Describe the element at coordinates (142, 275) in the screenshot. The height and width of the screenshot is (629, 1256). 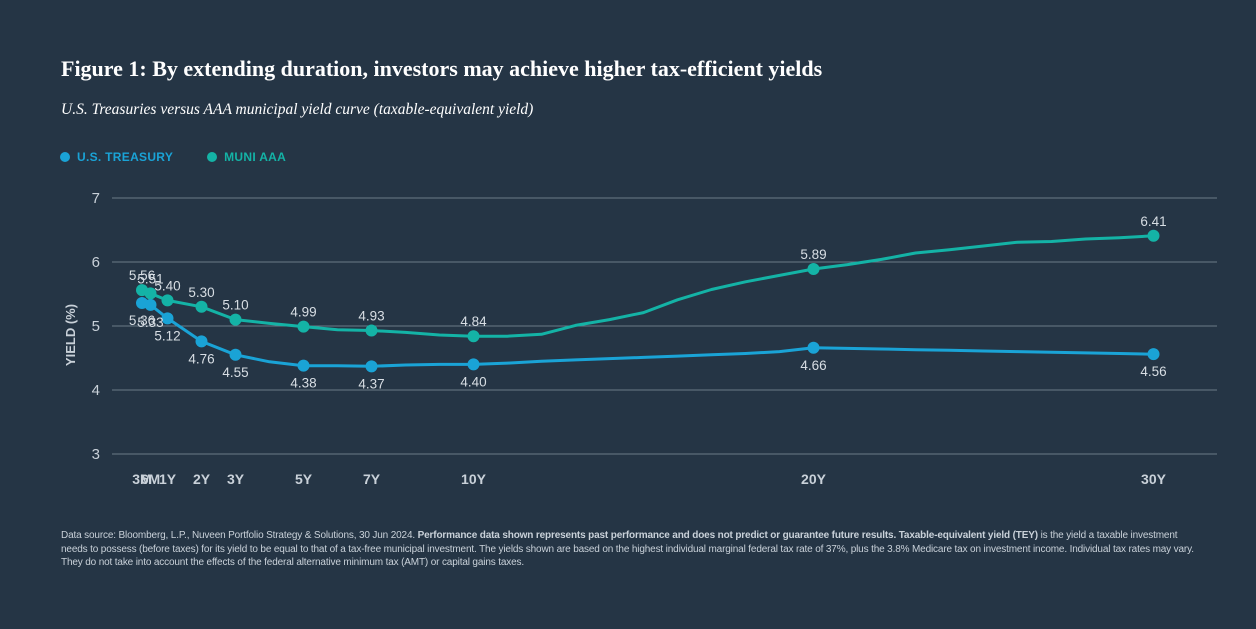
I see `data-label-muni: 5.56` at that location.